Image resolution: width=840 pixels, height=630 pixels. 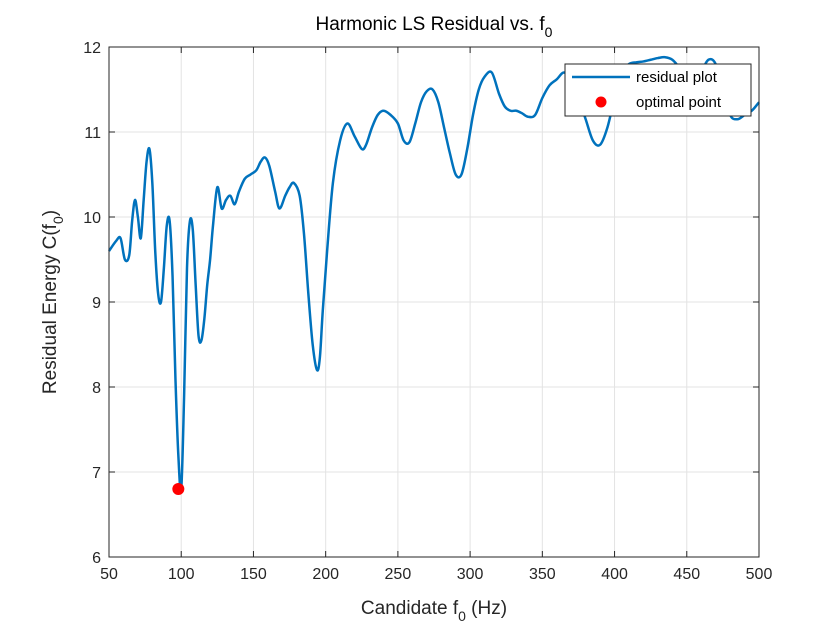 I want to click on y-axis-label-subscript: 0, so click(x=58, y=220).